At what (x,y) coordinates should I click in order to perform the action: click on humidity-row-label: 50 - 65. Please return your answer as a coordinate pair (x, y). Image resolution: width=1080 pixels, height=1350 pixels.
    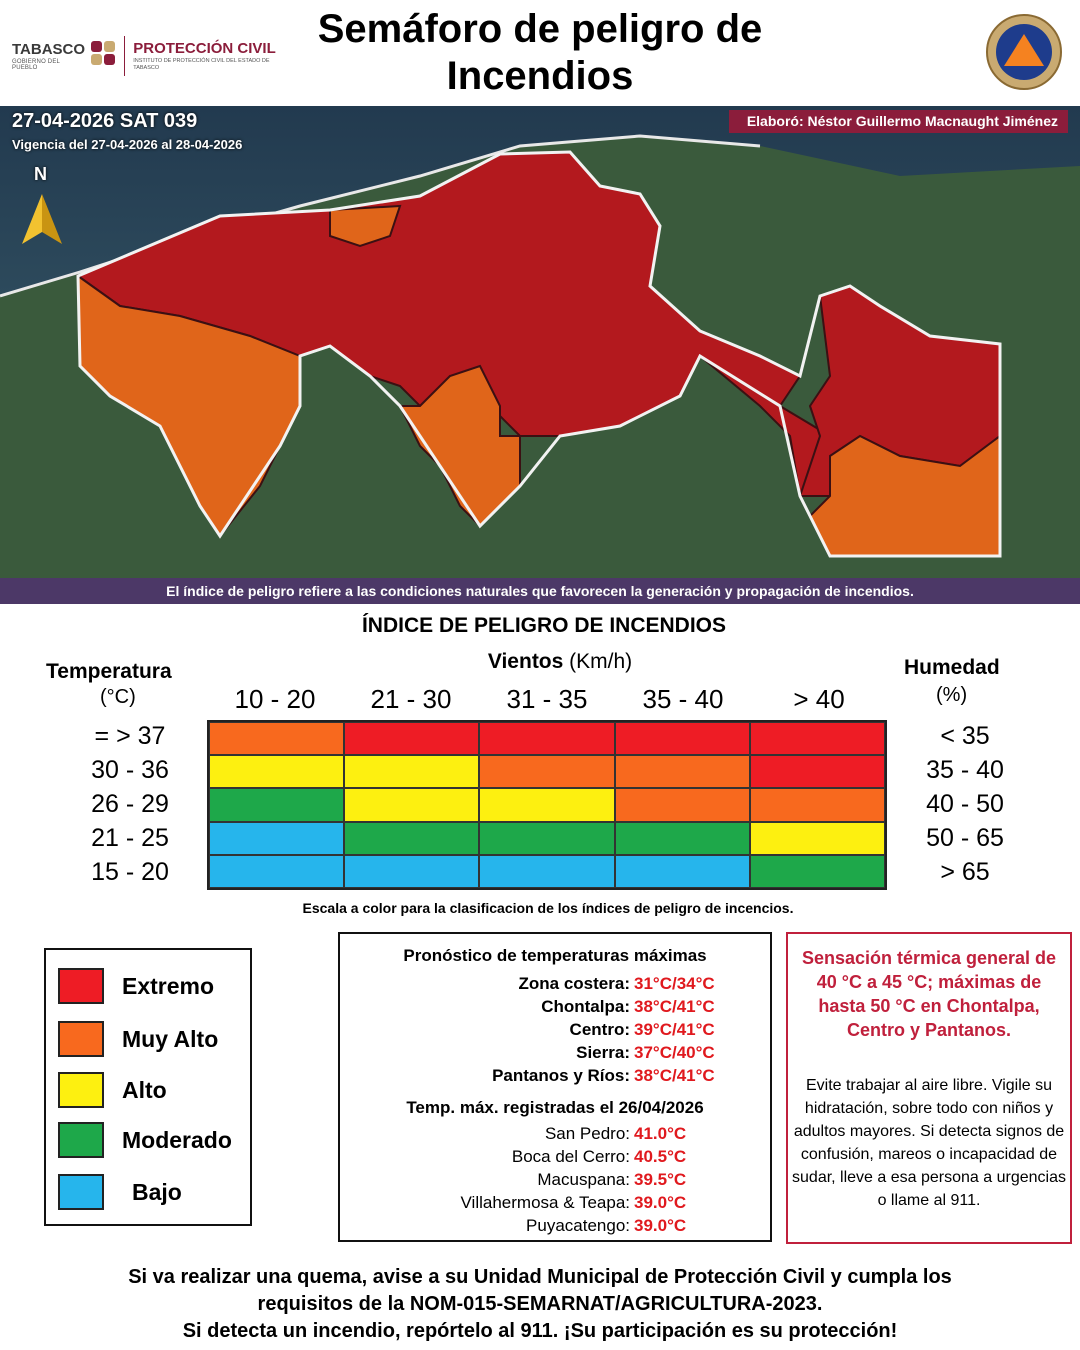
    Looking at the image, I should click on (965, 838).